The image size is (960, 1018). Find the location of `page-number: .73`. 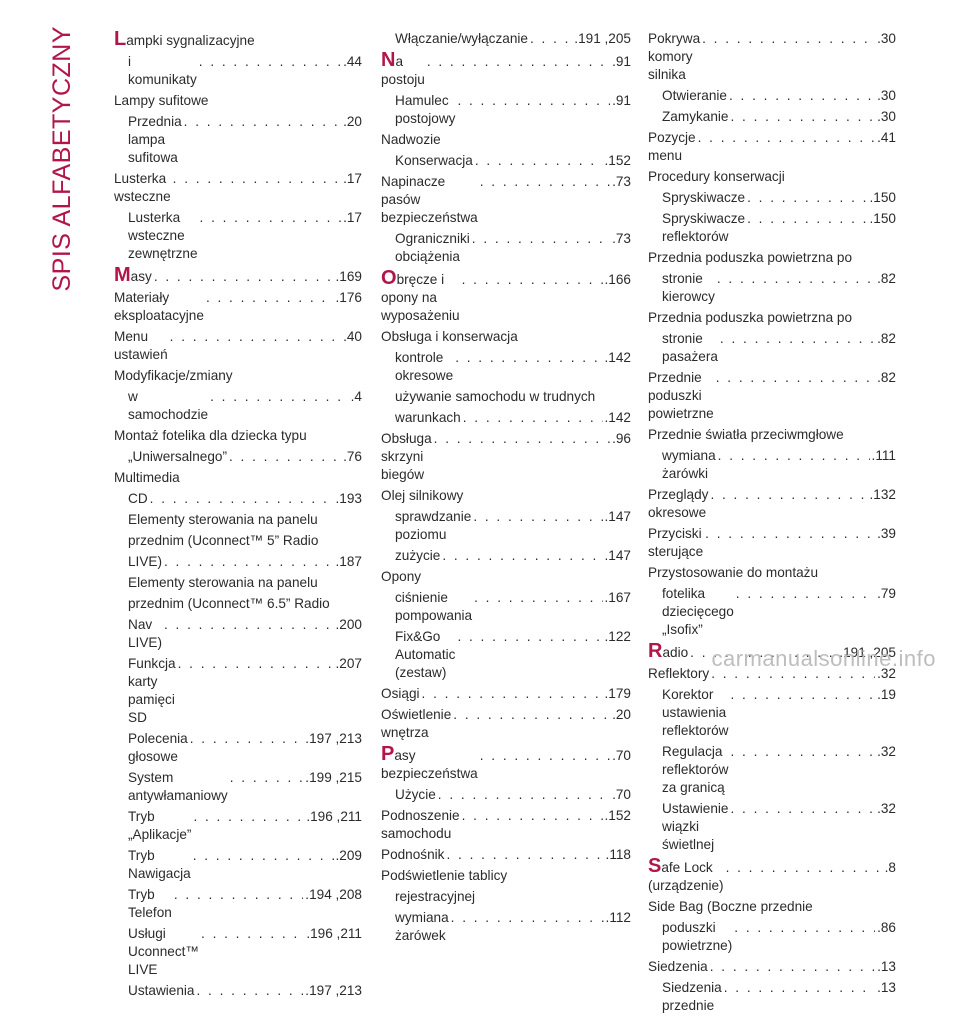

page-number: .73 is located at coordinates (621, 181).